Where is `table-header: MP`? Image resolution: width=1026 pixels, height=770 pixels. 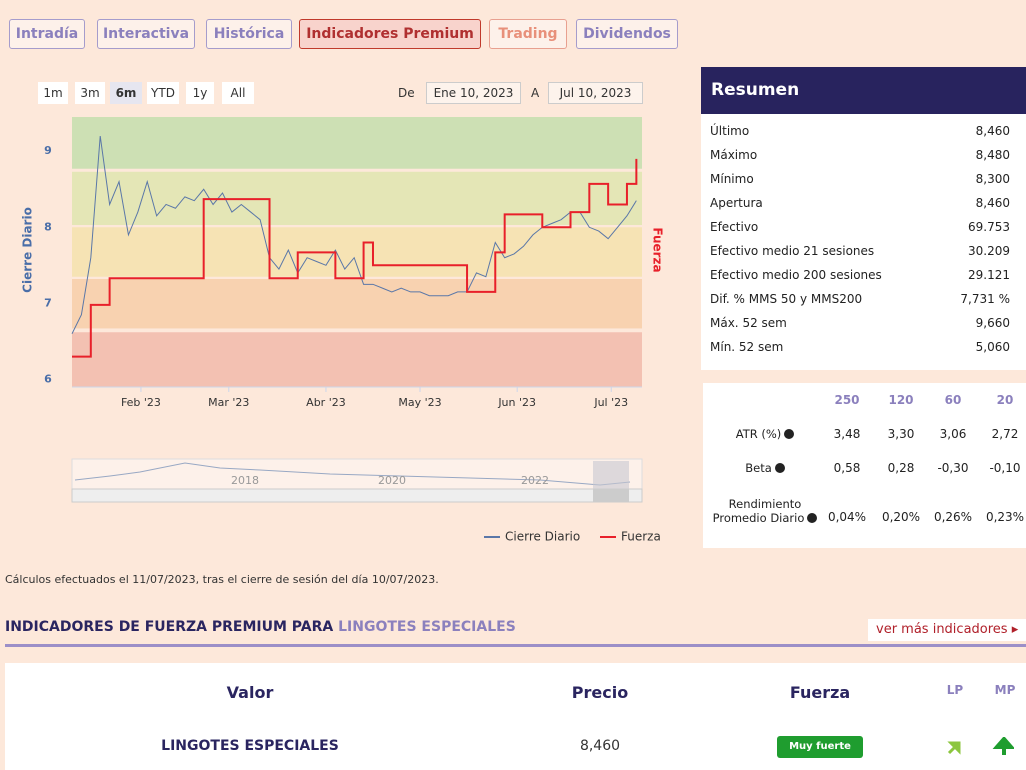
table-header: MP is located at coordinates (1005, 690).